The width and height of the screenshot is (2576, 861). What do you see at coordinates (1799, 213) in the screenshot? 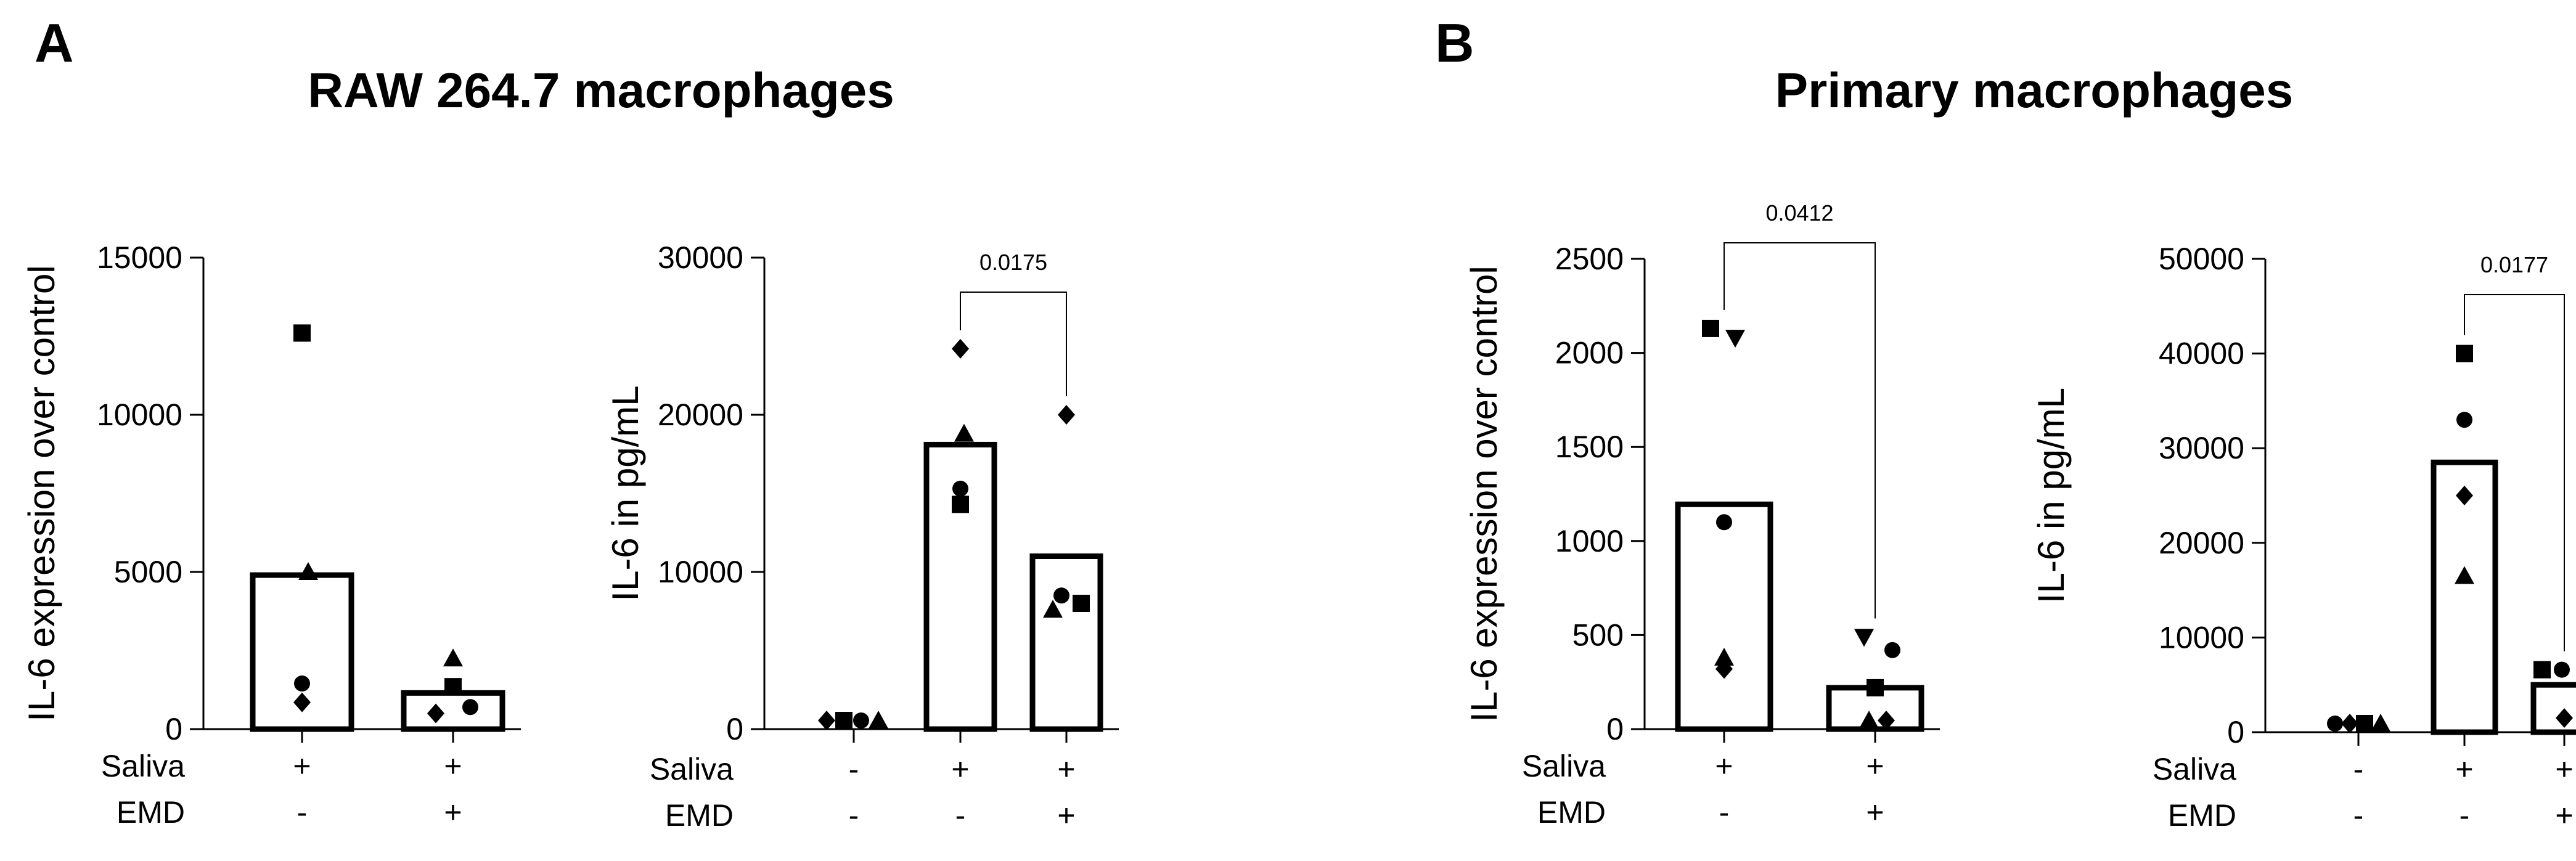
I see `p-value-label: 0.0412` at bounding box center [1799, 213].